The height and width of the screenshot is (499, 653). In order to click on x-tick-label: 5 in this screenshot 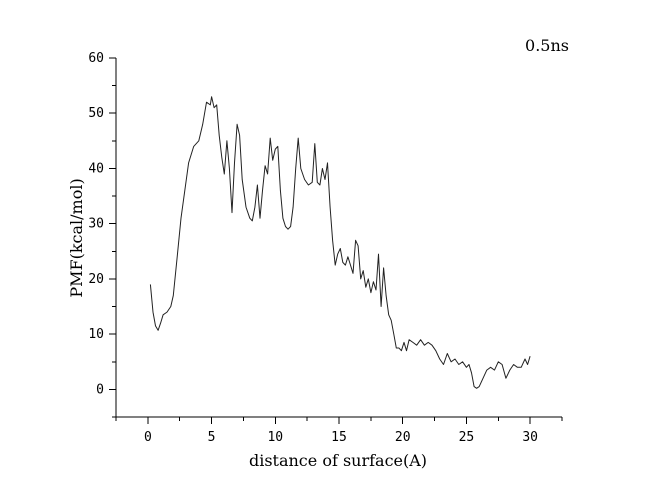, I will do `click(212, 437)`.